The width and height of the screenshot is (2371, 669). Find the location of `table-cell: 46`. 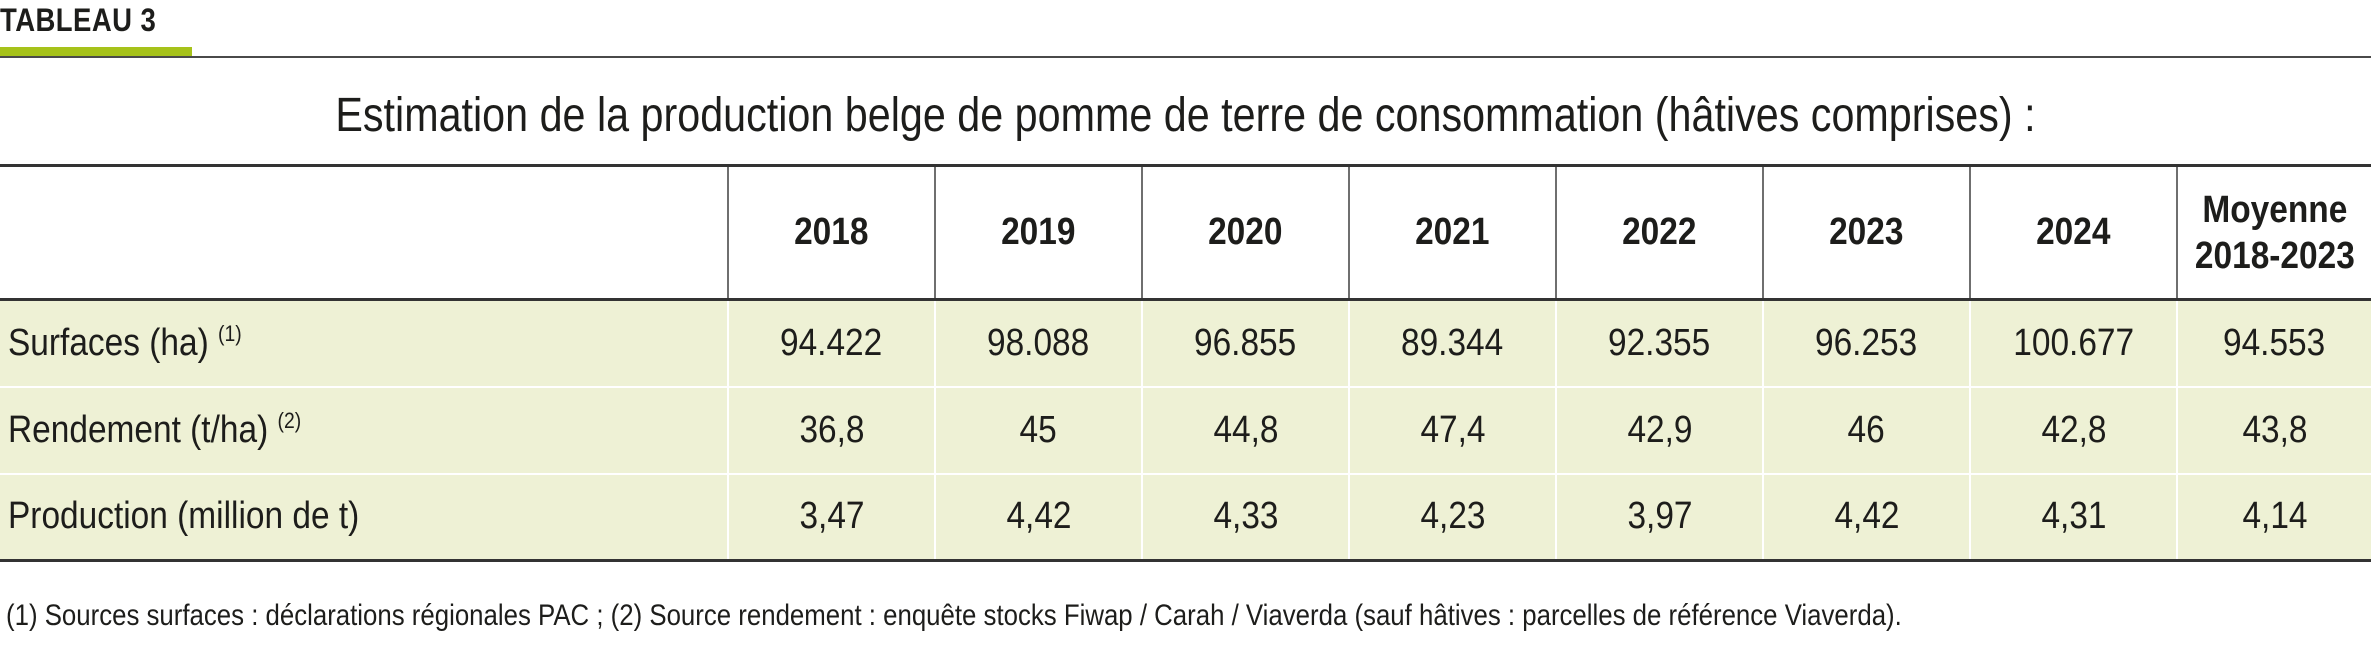

table-cell: 46 is located at coordinates (1866, 430).